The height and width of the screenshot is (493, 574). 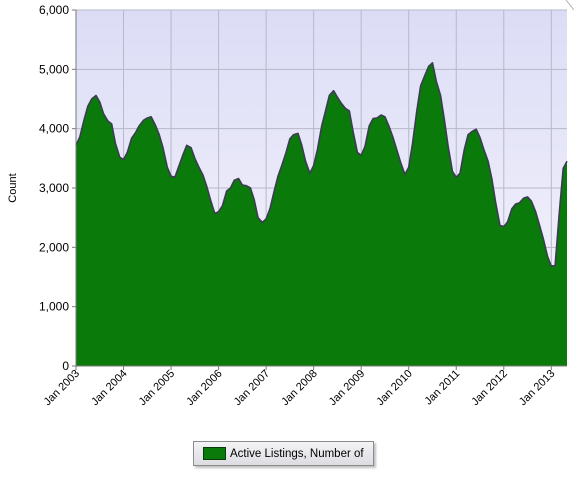 I want to click on y-tick-labels: 0 1,000 2,000 3,000 4,000 5,000 6,000, so click(x=57, y=188).